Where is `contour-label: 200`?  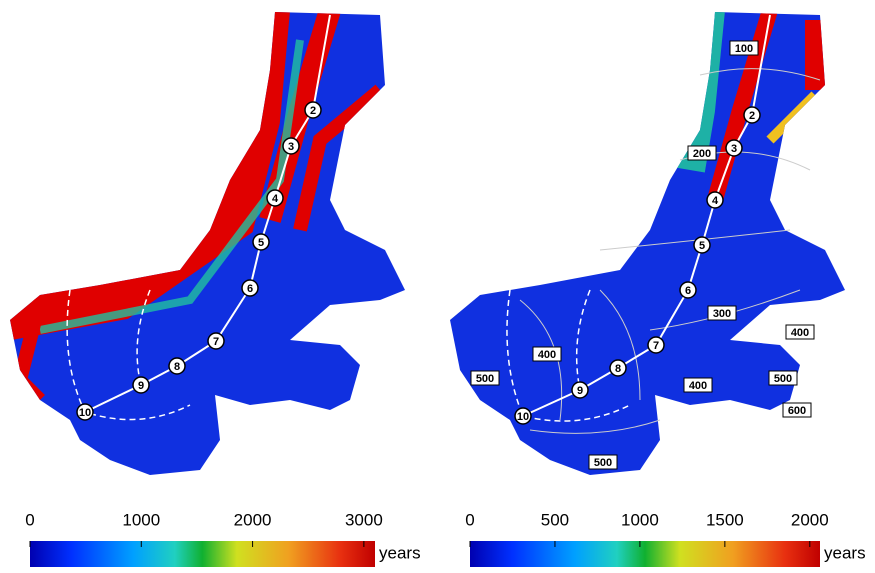 contour-label: 200 is located at coordinates (702, 154).